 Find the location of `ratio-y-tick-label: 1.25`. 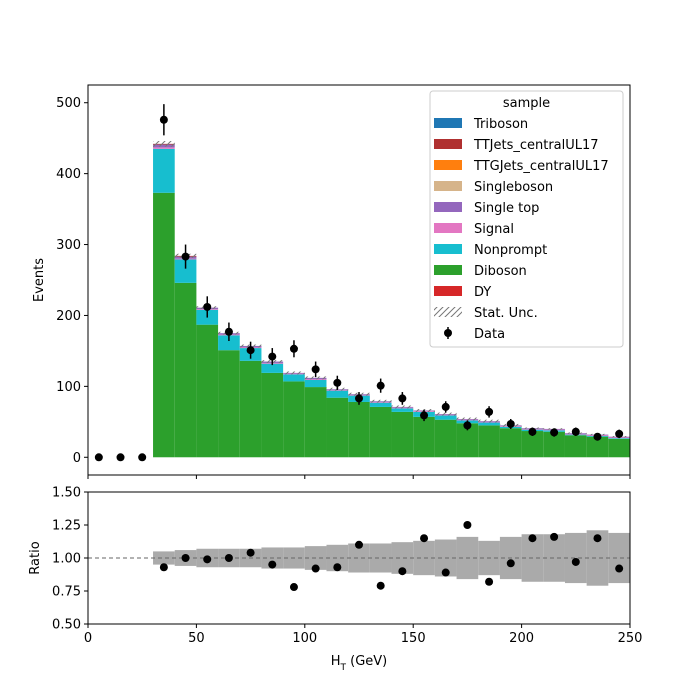

ratio-y-tick-label: 1.25 is located at coordinates (66, 526).